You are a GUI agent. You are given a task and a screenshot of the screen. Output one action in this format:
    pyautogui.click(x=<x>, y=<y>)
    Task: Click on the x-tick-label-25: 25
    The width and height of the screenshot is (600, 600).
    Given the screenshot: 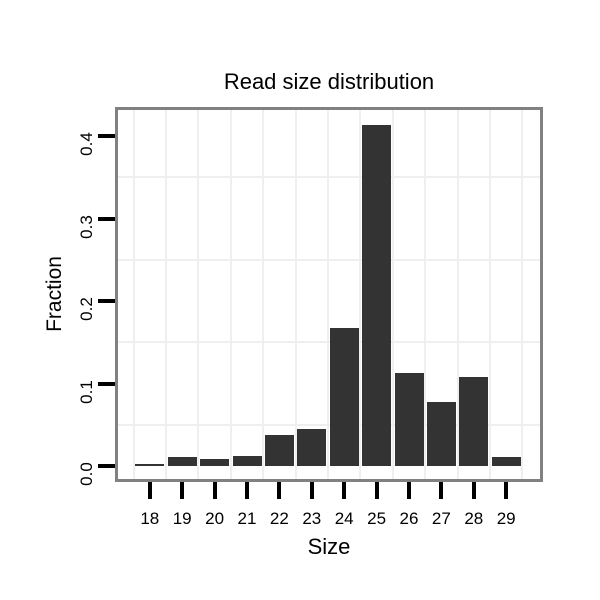 What is the action you would take?
    pyautogui.click(x=377, y=518)
    